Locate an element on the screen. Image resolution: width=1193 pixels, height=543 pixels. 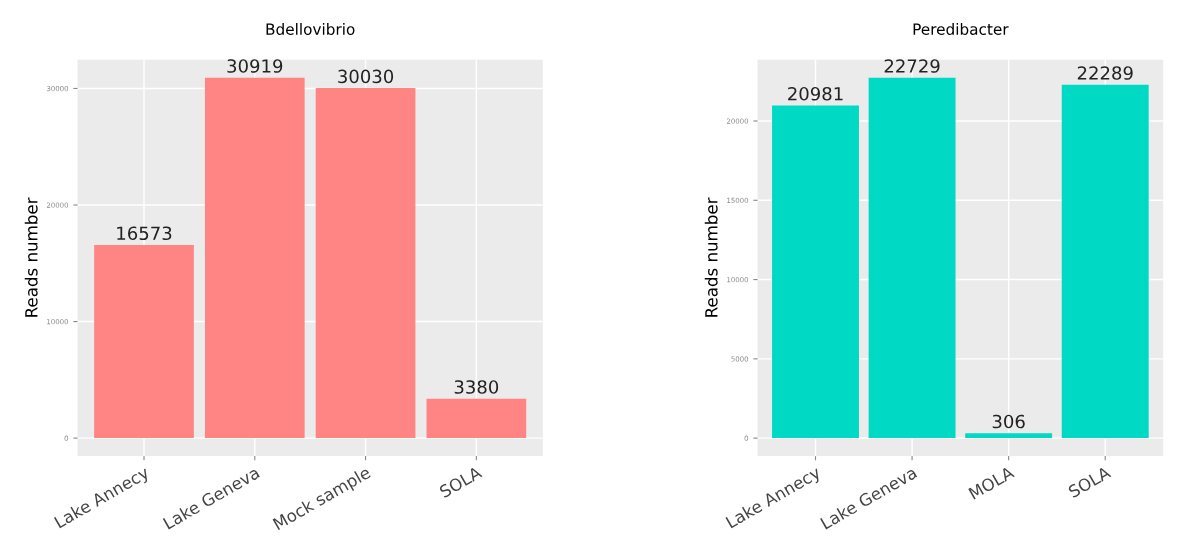
data-label: 22289 is located at coordinates (1105, 73).